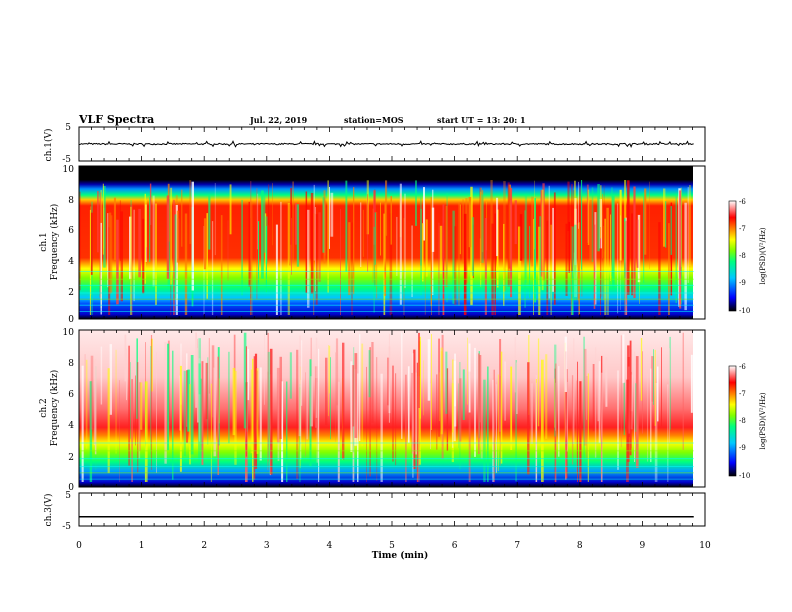 Image resolution: width=792 pixels, height=612 pixels. Describe the element at coordinates (392, 546) in the screenshot. I see `x-tick-label: 5` at that location.